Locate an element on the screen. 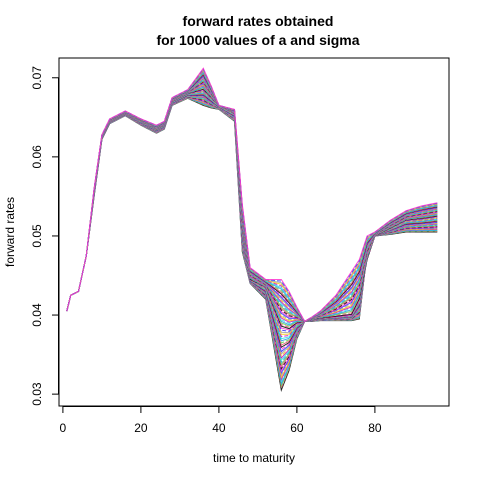 Image resolution: width=480 pixels, height=480 pixels. y-axis-label: forward rates is located at coordinates (10, 232).